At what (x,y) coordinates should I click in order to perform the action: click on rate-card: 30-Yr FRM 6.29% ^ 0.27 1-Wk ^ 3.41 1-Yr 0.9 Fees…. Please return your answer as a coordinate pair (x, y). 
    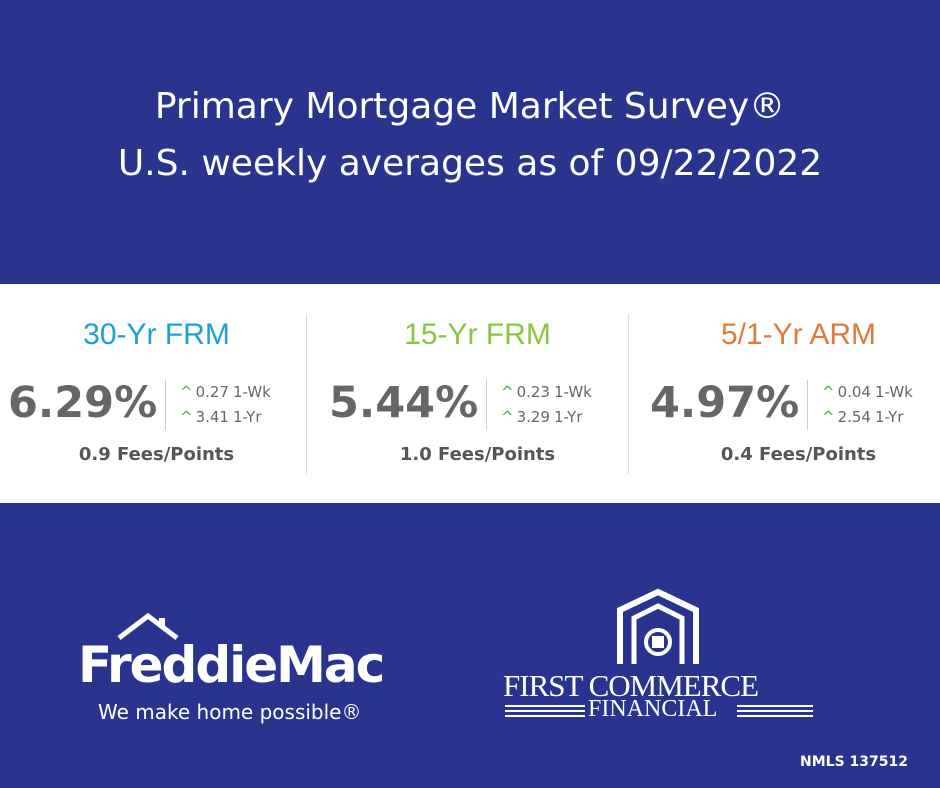
    Looking at the image, I should click on (156, 393).